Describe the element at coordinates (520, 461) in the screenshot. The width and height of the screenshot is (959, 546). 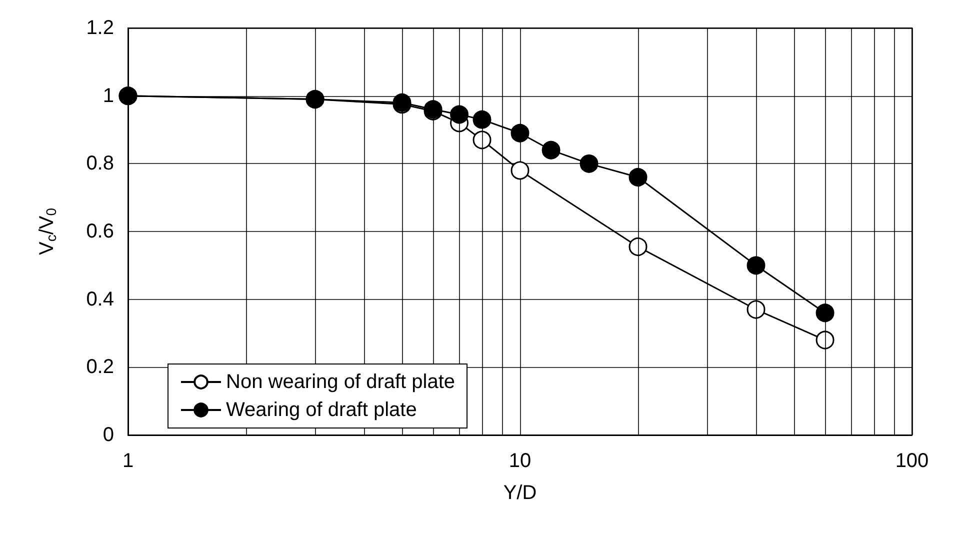
I see `x-tick-label: 10` at that location.